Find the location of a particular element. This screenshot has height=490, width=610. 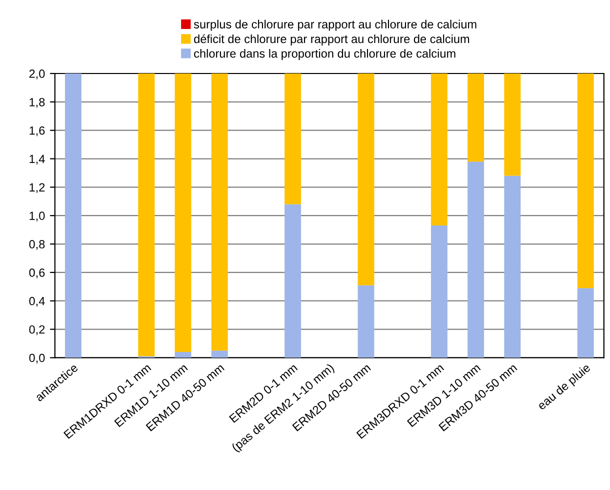

legend-label: chlorure dans la proportion du chlorure de calcium is located at coordinates (325, 54).